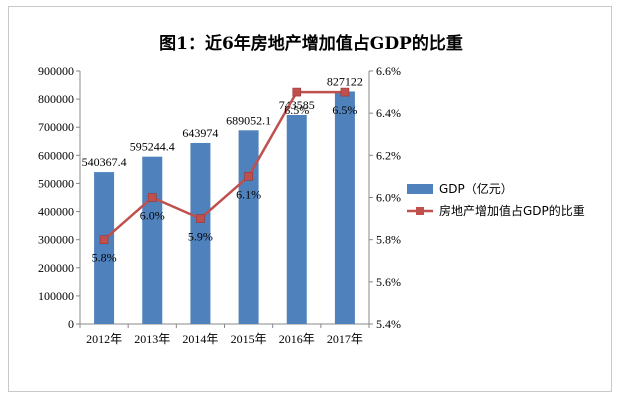 Image resolution: width=624 pixels, height=404 pixels. Describe the element at coordinates (152, 216) in the screenshot. I see `line-data-label: 6.0%` at that location.